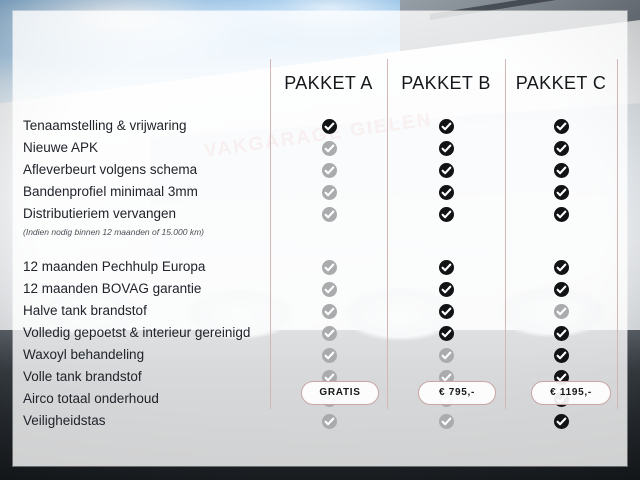 This screenshot has height=480, width=640. What do you see at coordinates (91, 398) in the screenshot?
I see `feature-label: Airco totaal onderhoud` at bounding box center [91, 398].